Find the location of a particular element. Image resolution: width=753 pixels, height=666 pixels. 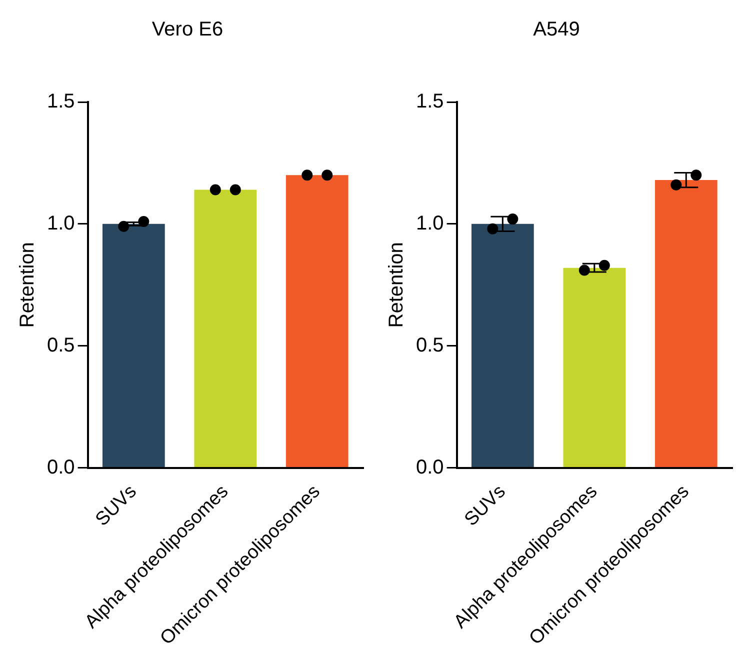

chart-title: A549 is located at coordinates (556, 29).